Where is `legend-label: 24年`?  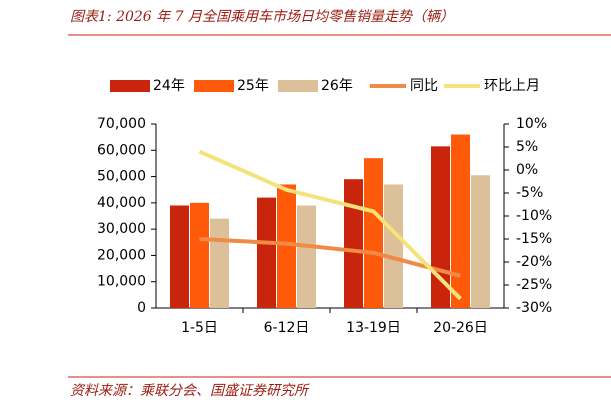
legend-label: 24年 is located at coordinates (169, 86).